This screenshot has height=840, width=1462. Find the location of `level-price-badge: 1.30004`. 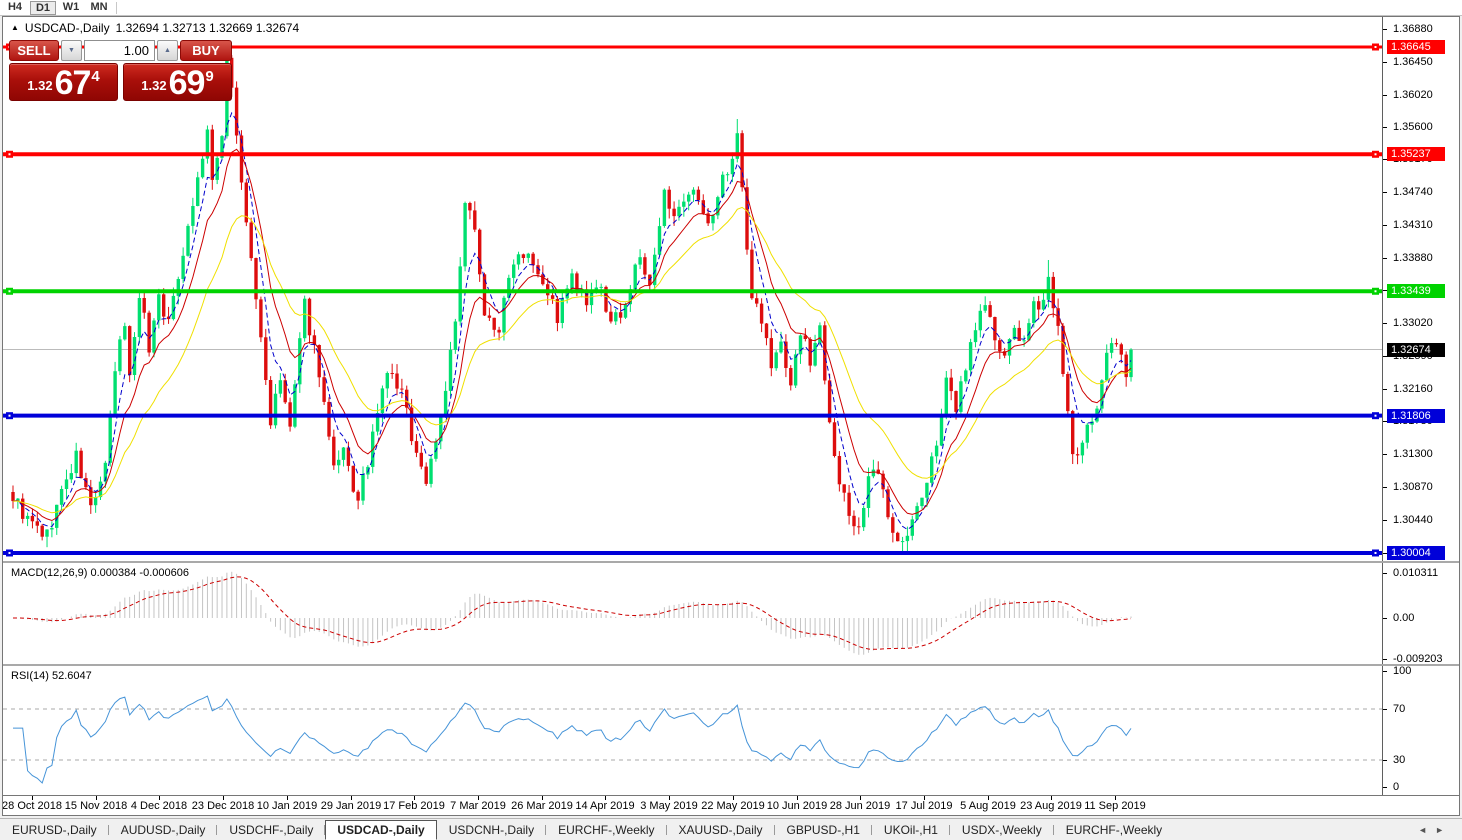

level-price-badge: 1.30004 is located at coordinates (1416, 552).